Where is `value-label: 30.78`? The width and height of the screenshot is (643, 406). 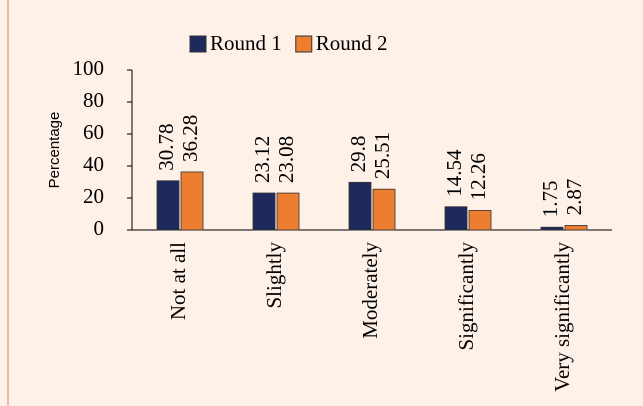
value-label: 30.78 is located at coordinates (166, 147).